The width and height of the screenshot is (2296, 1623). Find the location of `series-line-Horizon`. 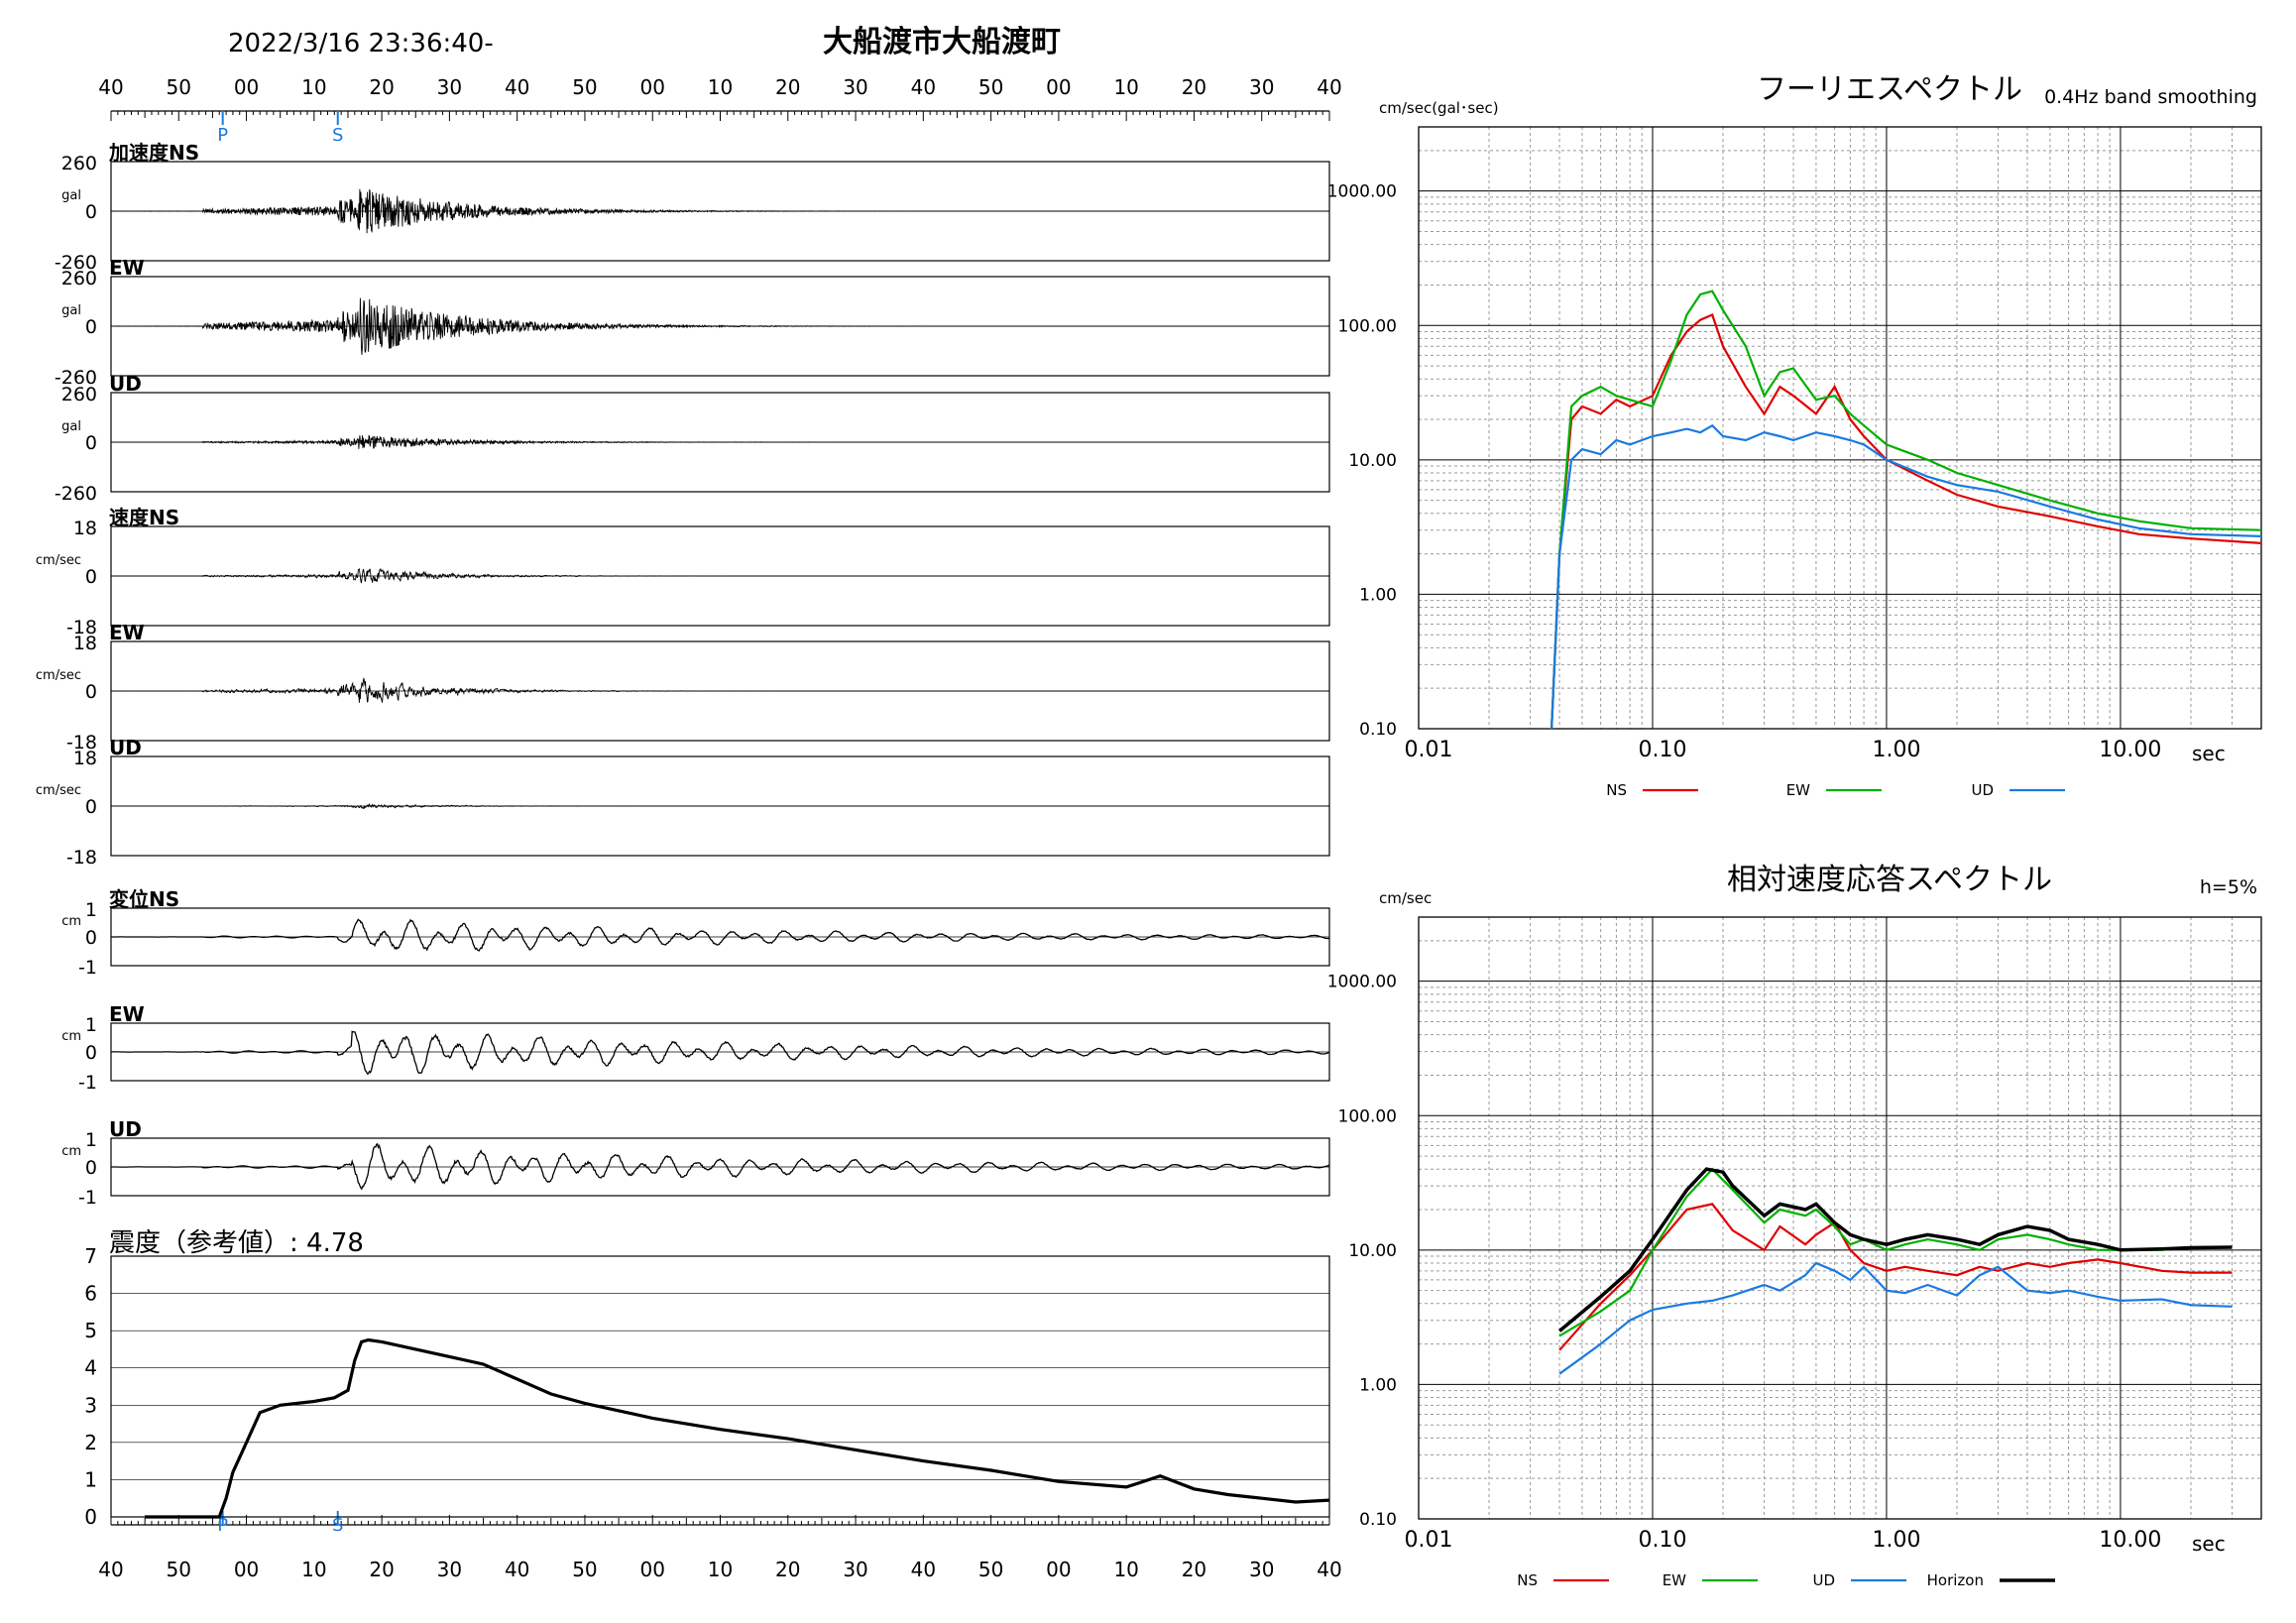

series-line-Horizon is located at coordinates (1895, 1250).